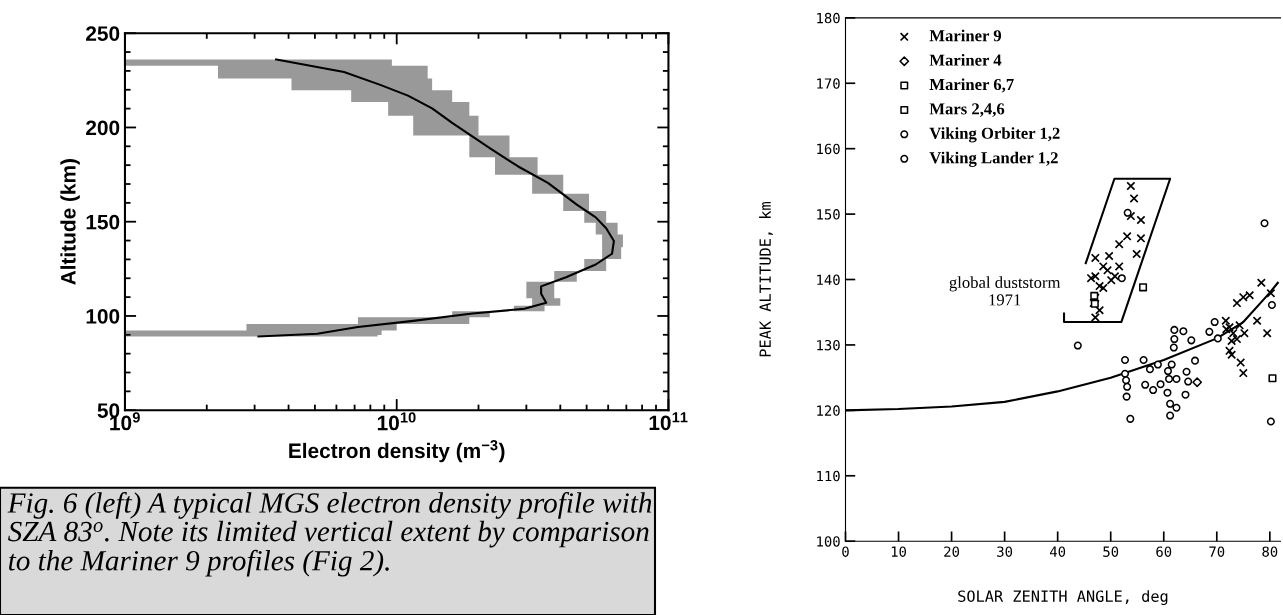  What do you see at coordinates (898, 551) in the screenshot?
I see `x-tick-label: 10` at bounding box center [898, 551].